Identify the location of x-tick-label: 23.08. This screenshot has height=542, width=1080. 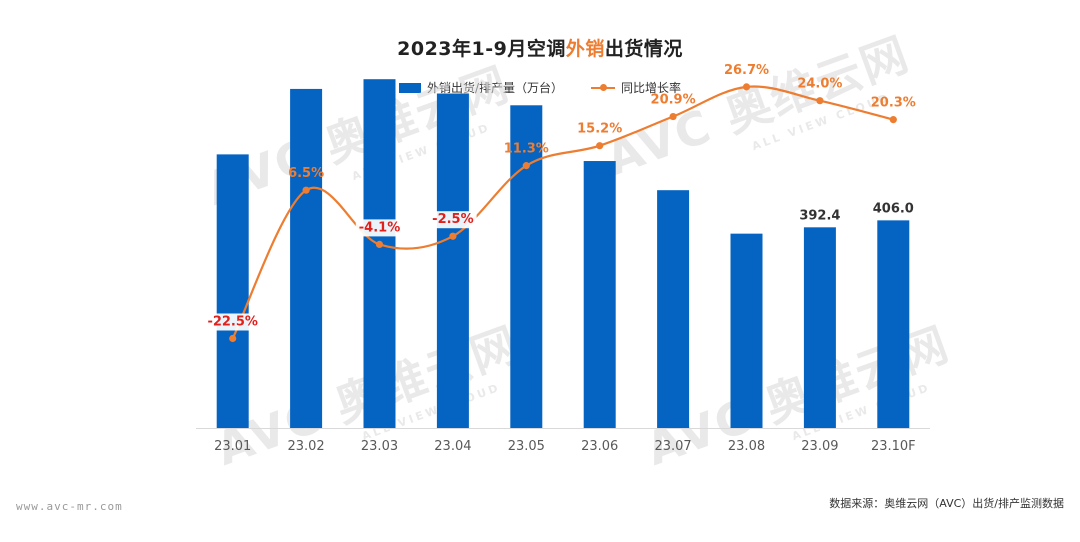
(746, 446).